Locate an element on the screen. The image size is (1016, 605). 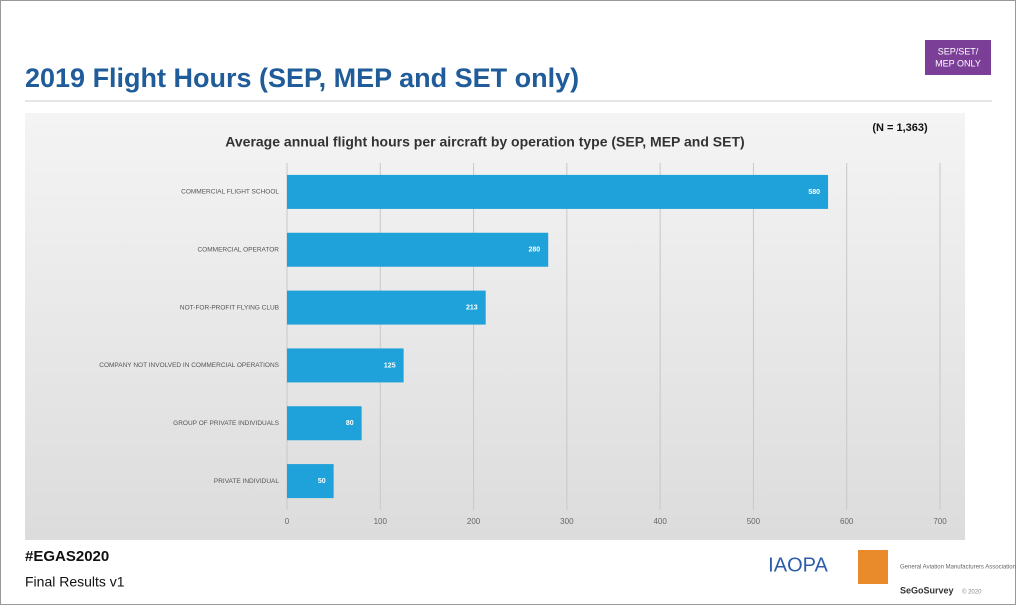
x-tick-label: 200 is located at coordinates (474, 521).